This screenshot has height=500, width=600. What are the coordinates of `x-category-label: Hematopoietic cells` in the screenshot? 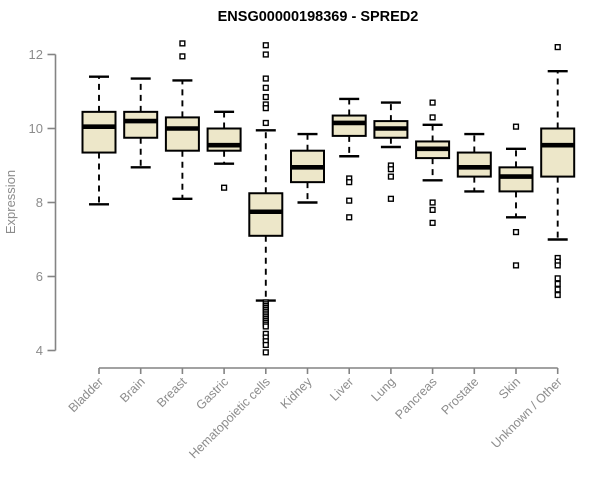 It's located at (229, 418).